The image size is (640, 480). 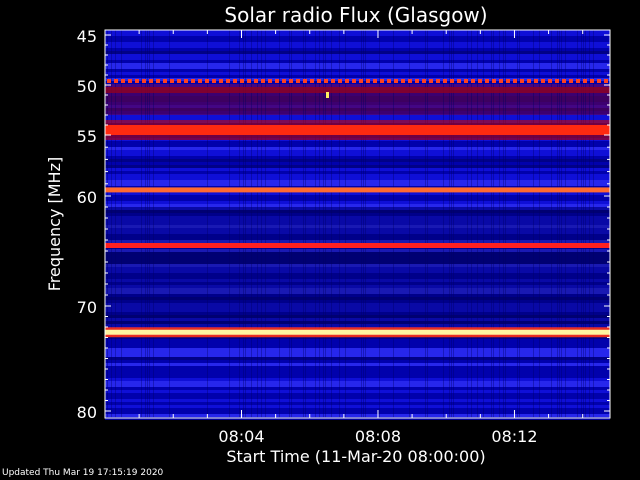 What do you see at coordinates (355, 456) in the screenshot?
I see `x-axis-label: Start Time (11-Mar-20 08:00:00)` at bounding box center [355, 456].